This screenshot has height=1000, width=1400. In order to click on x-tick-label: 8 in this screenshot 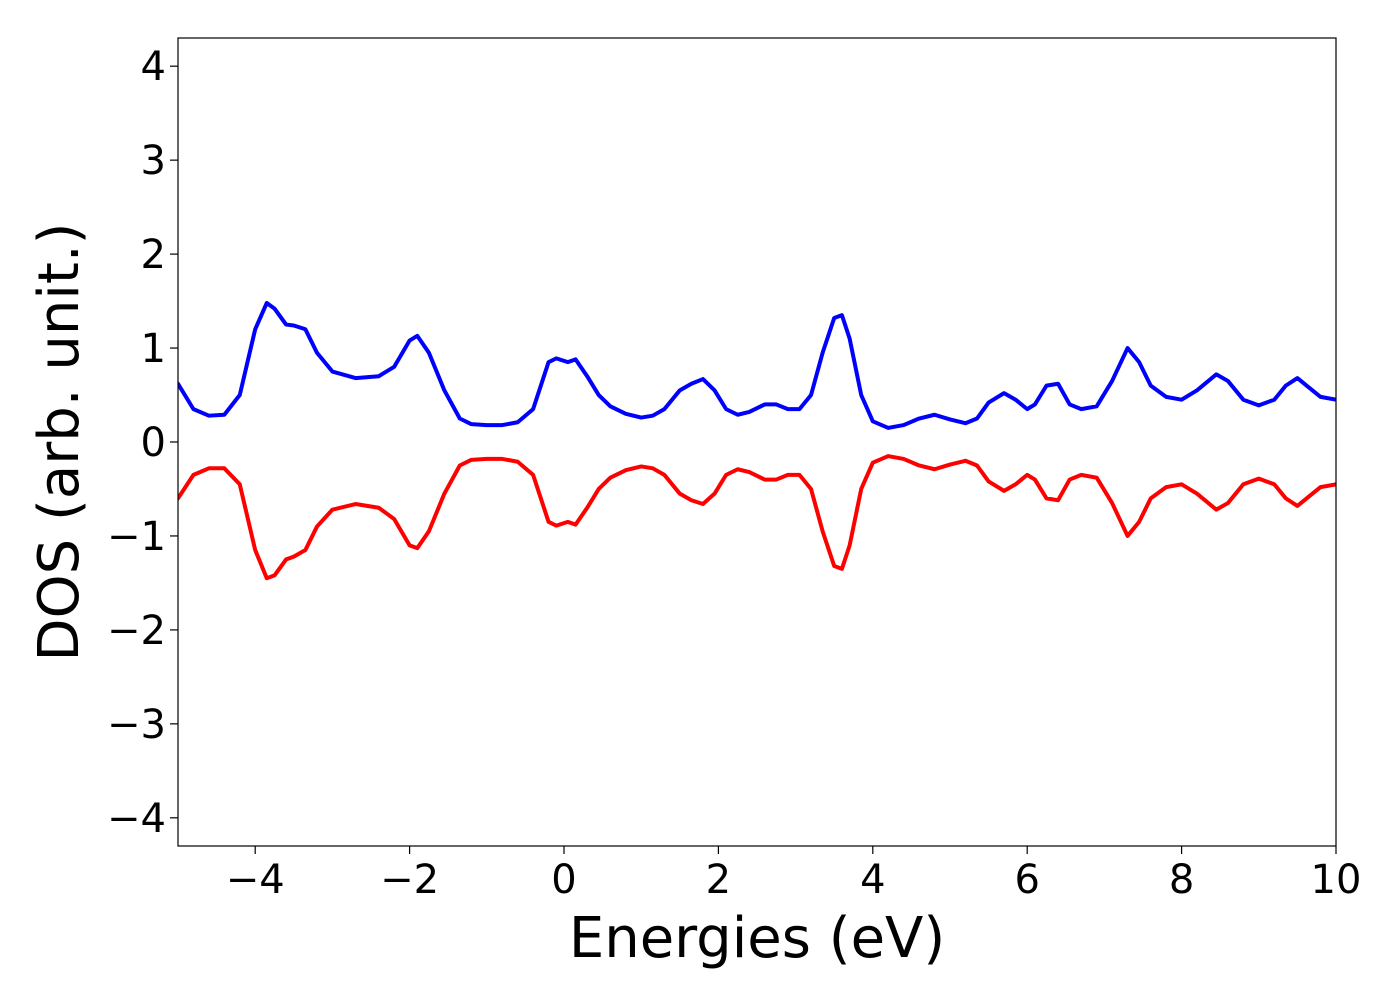, I will do `click(1181, 880)`.